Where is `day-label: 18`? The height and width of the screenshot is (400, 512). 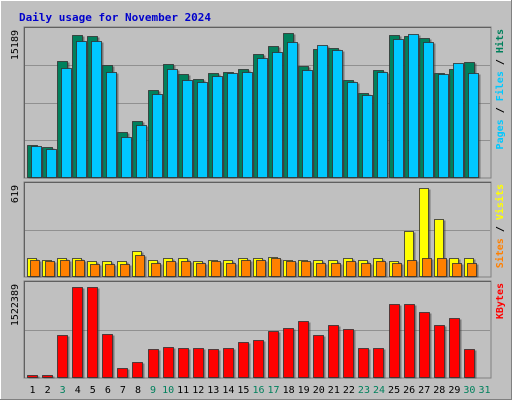 day-label: 18 is located at coordinates (289, 390).